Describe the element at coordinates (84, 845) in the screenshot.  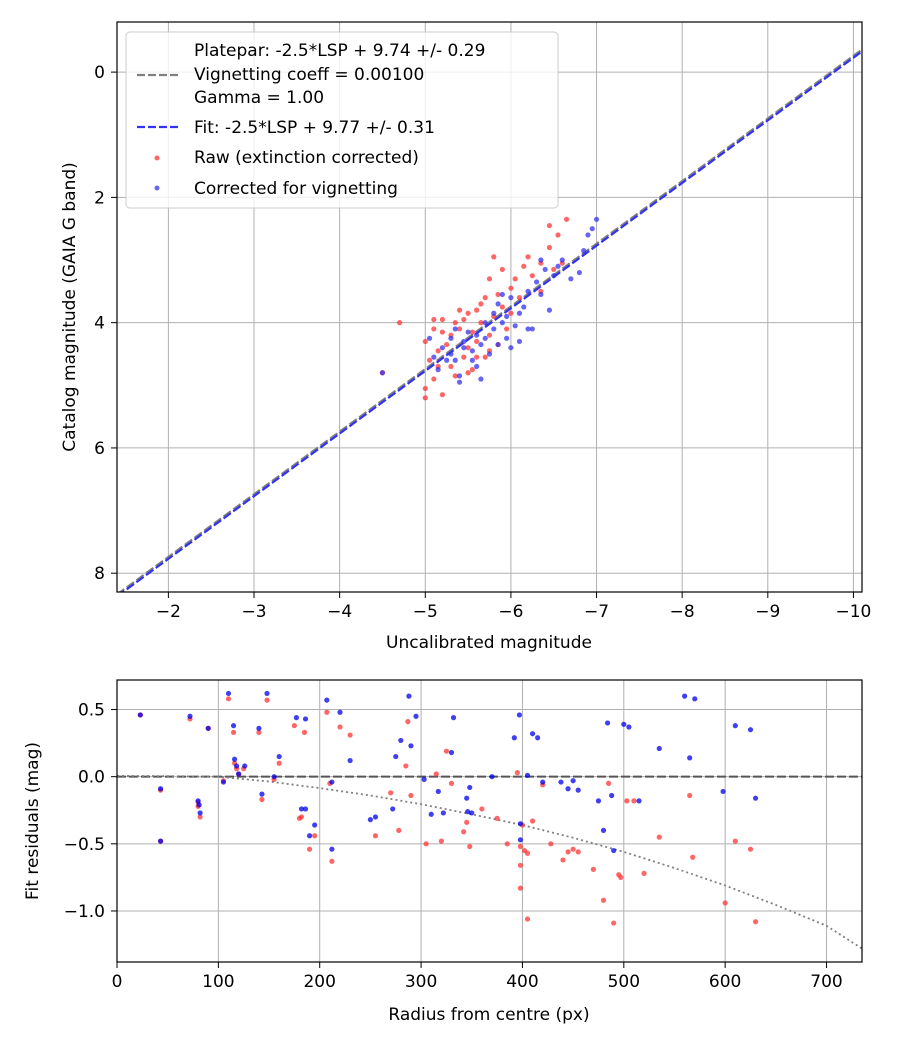
I see `bottom-y-tick-label: −0.5` at that location.